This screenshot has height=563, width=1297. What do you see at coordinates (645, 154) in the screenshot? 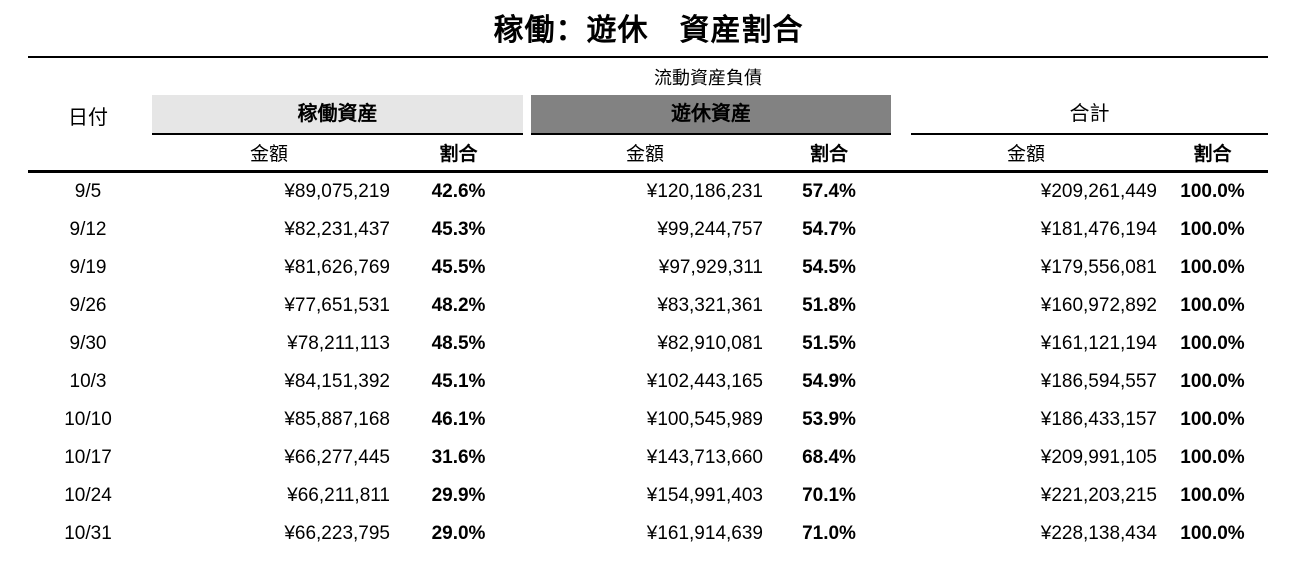
I see `idle-amount-header: 金額` at bounding box center [645, 154].